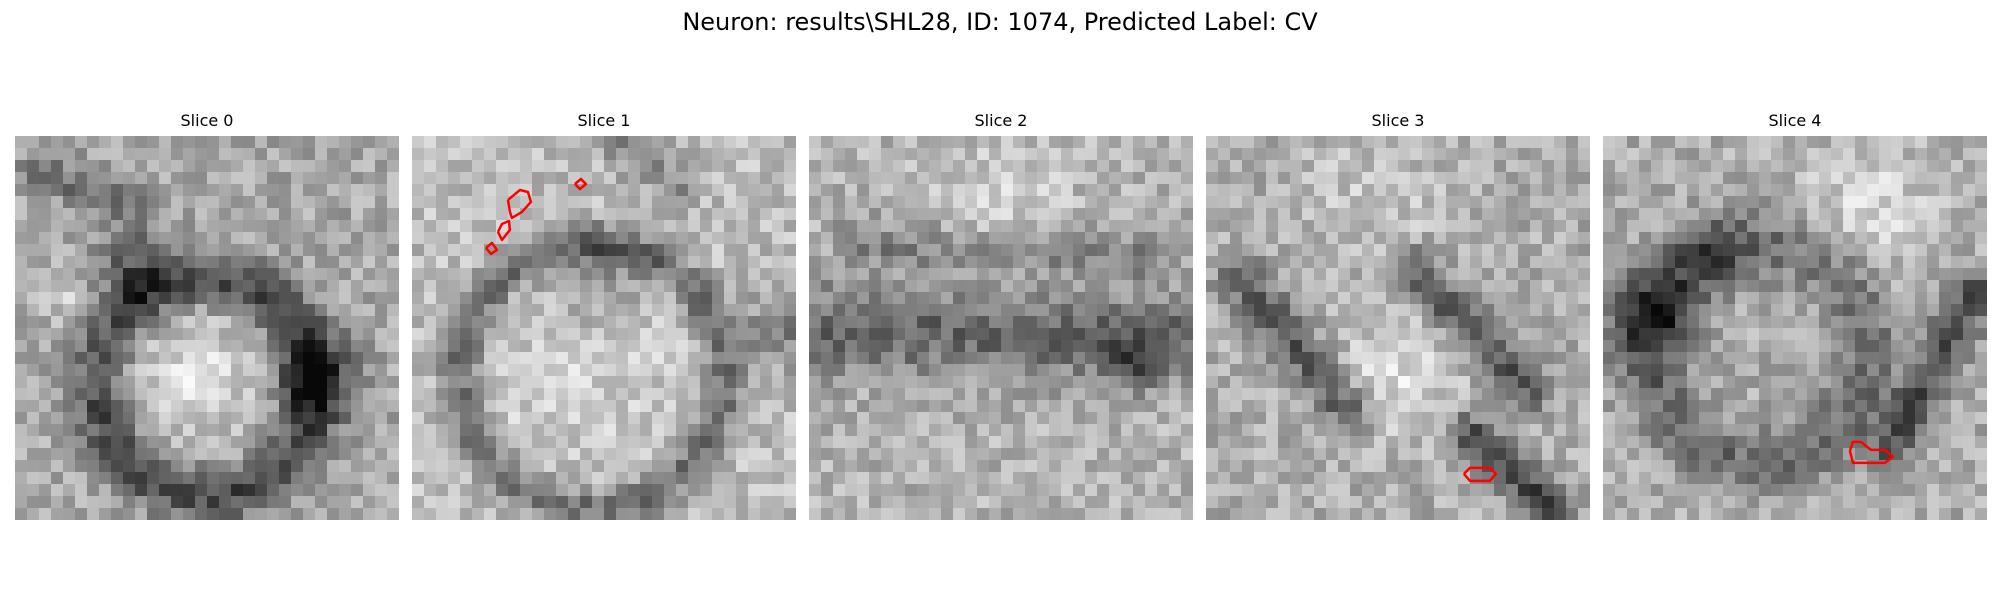  What do you see at coordinates (1871, 452) in the screenshot?
I see `contour-outline-4a` at bounding box center [1871, 452].